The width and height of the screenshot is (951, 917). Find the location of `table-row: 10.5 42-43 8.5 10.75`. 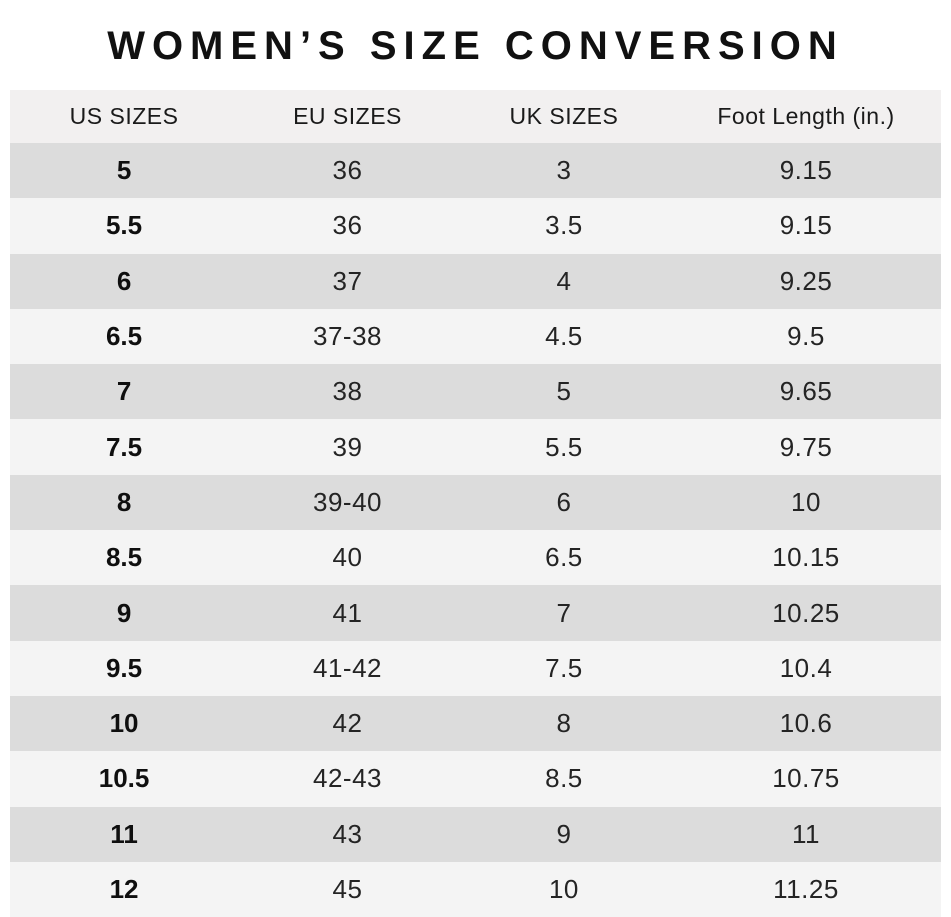

table-row: 10.5 42-43 8.5 10.75 is located at coordinates (475, 779).